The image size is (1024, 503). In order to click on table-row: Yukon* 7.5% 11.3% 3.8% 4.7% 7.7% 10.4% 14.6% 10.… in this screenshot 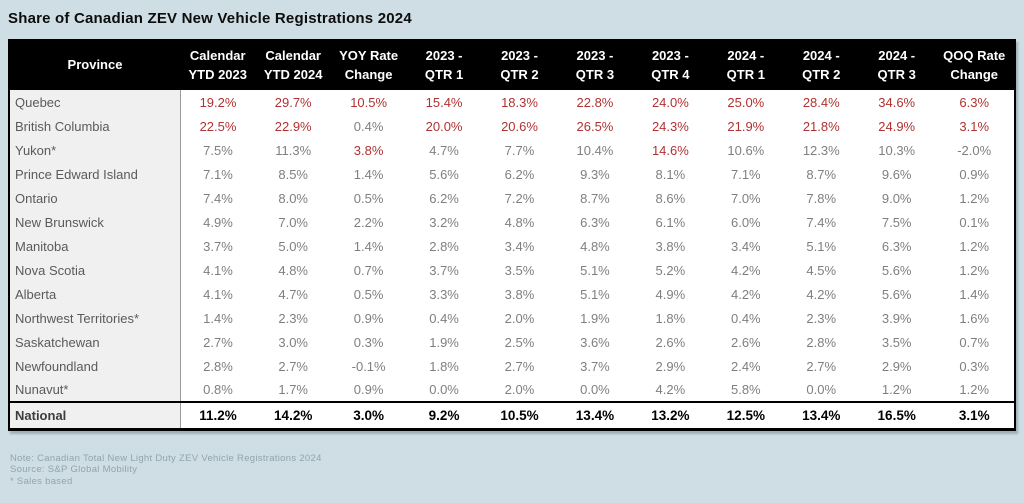, I will do `click(512, 150)`.